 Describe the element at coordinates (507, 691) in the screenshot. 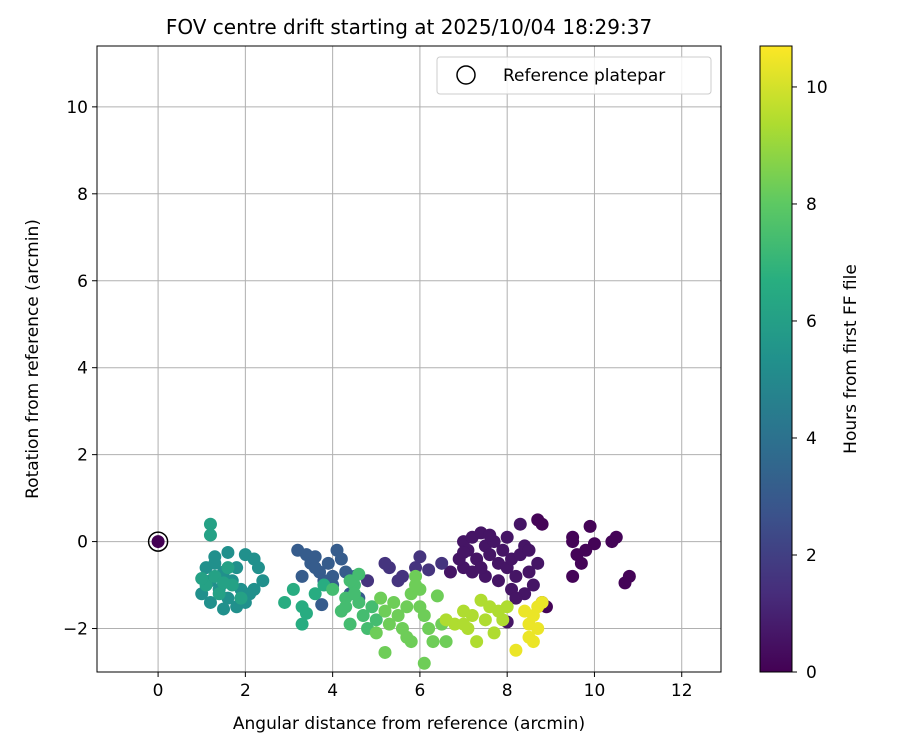

I see `x-tick-label: 8` at that location.